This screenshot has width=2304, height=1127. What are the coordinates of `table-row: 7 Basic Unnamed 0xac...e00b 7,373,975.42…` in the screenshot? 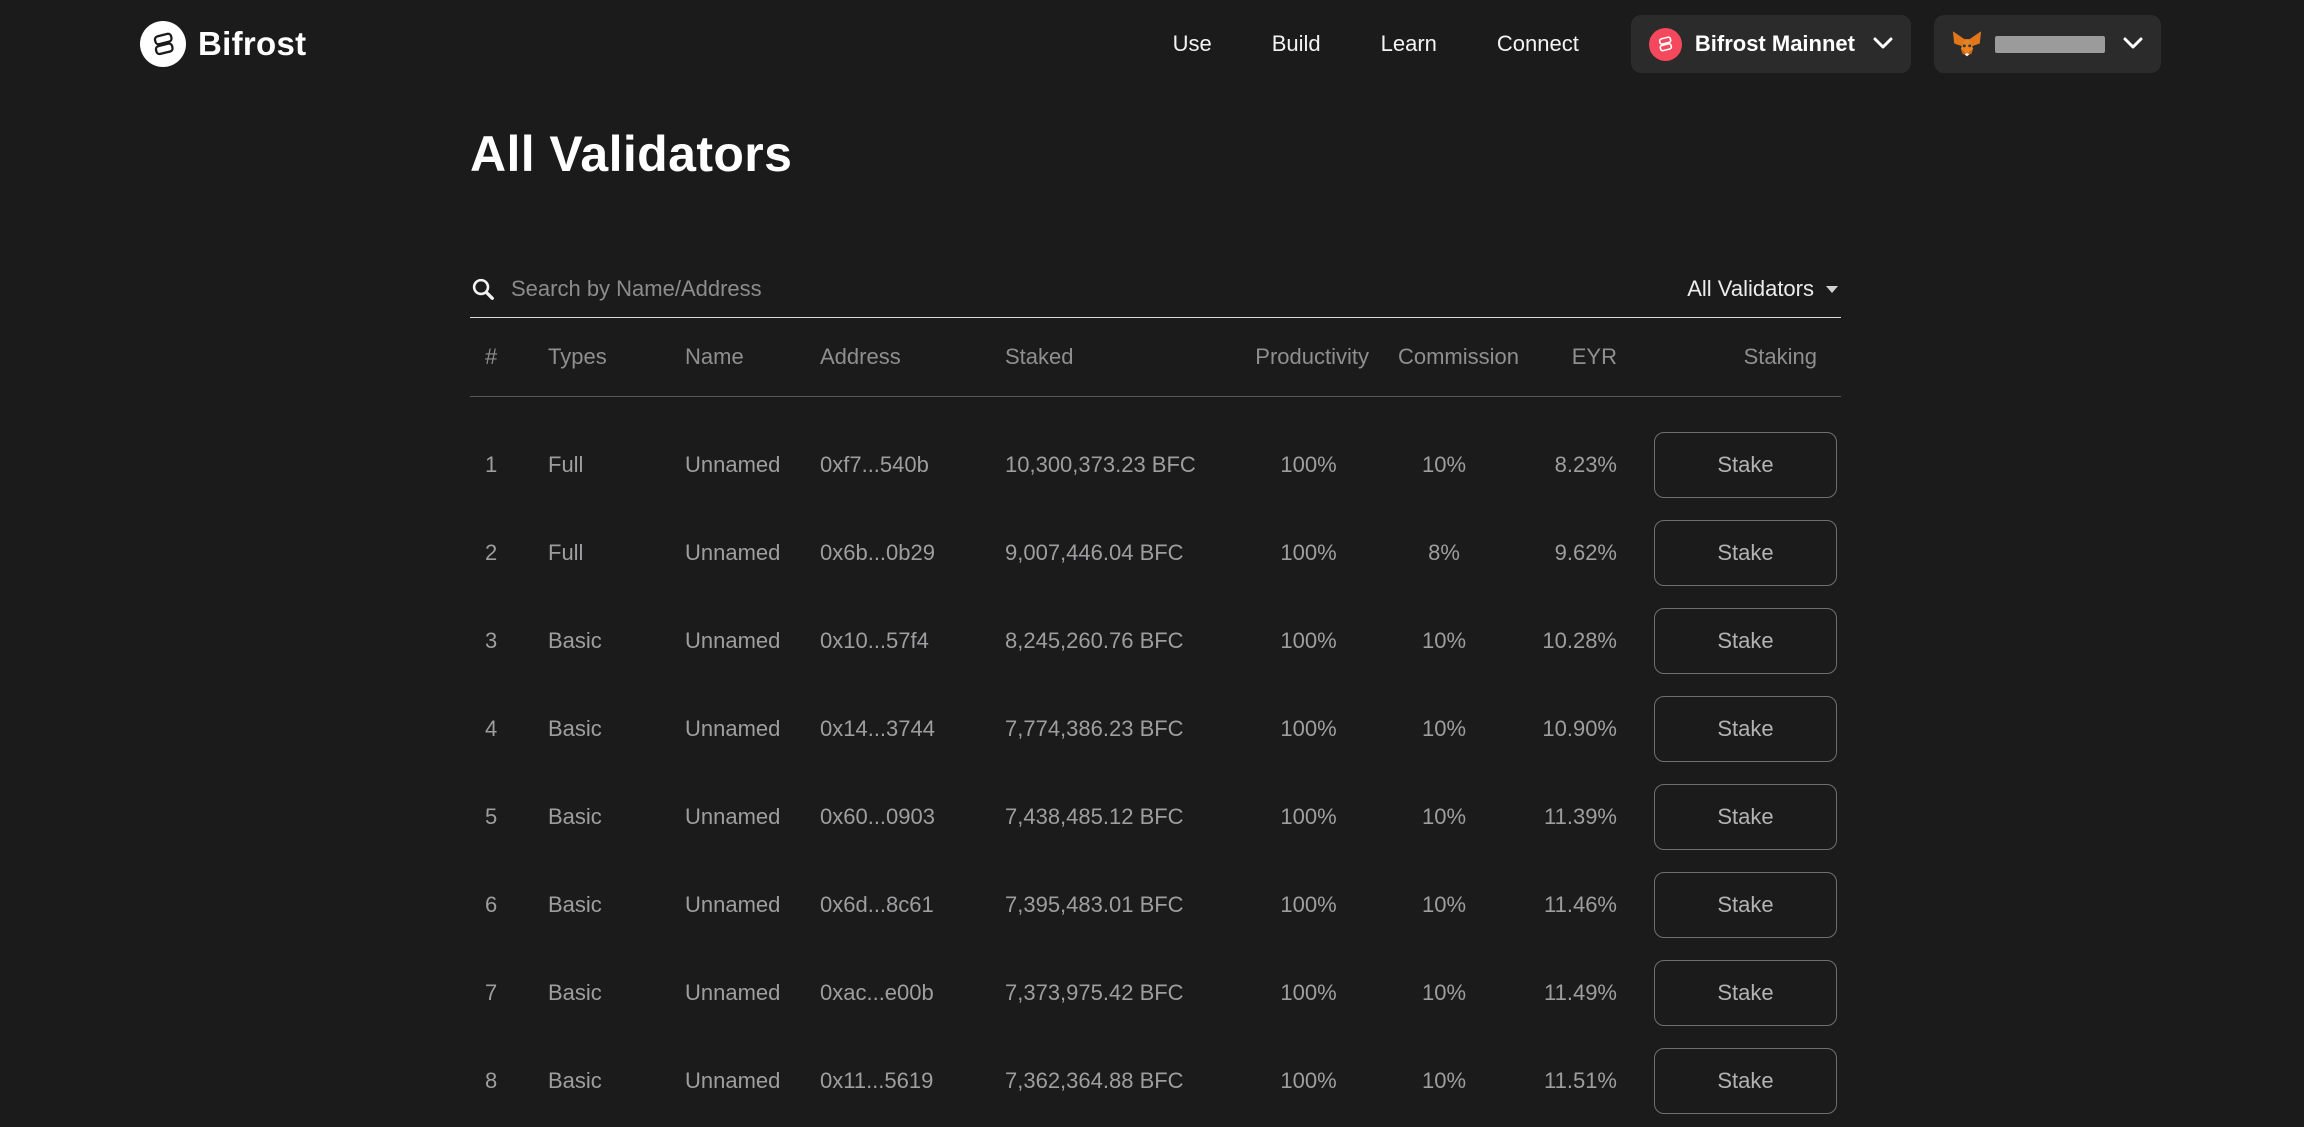 It's located at (1155, 993).